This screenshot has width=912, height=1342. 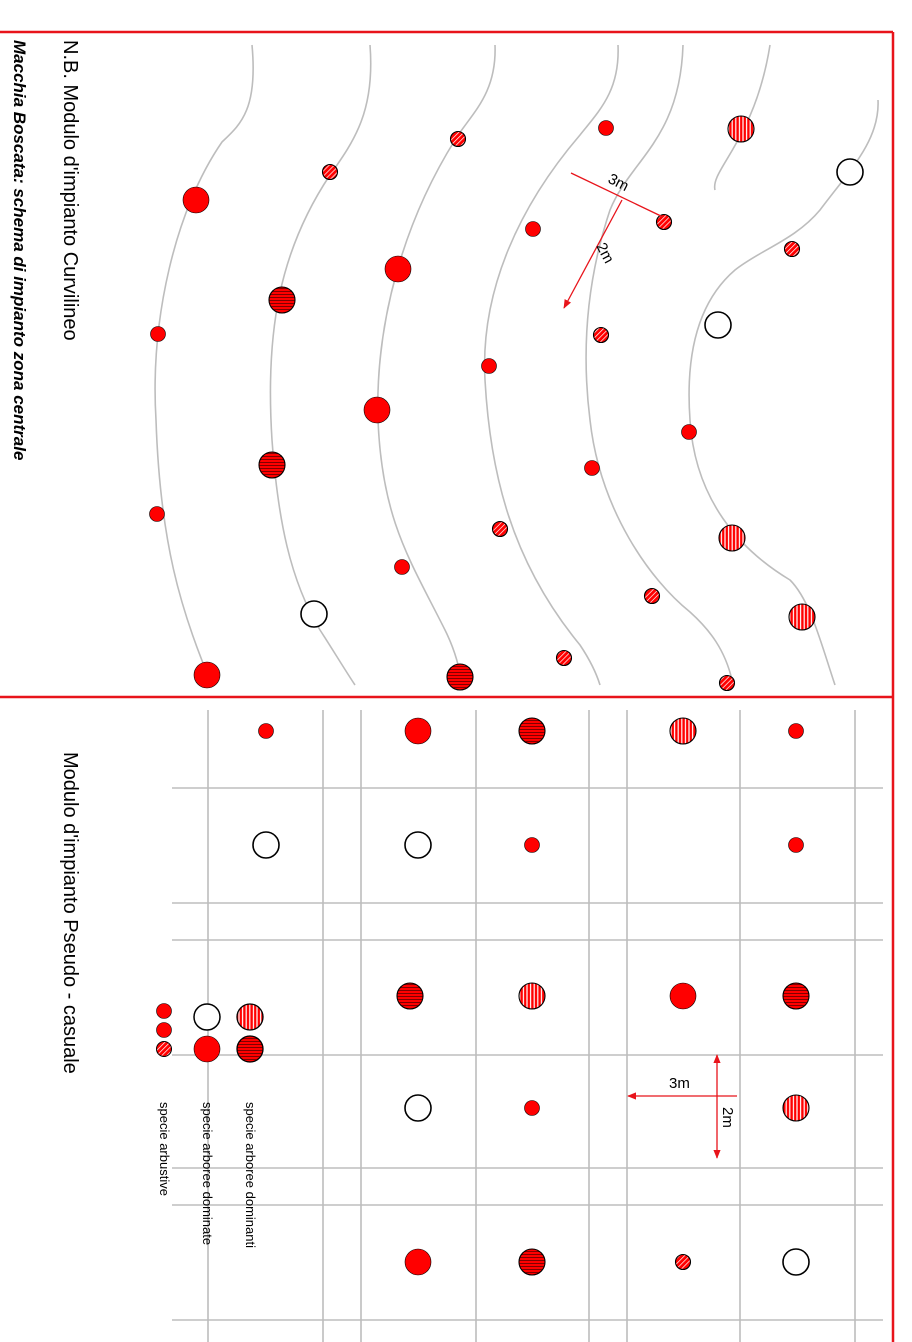 I want to click on legend-label-dominant: specie arboree dominanti, so click(x=250, y=1175).